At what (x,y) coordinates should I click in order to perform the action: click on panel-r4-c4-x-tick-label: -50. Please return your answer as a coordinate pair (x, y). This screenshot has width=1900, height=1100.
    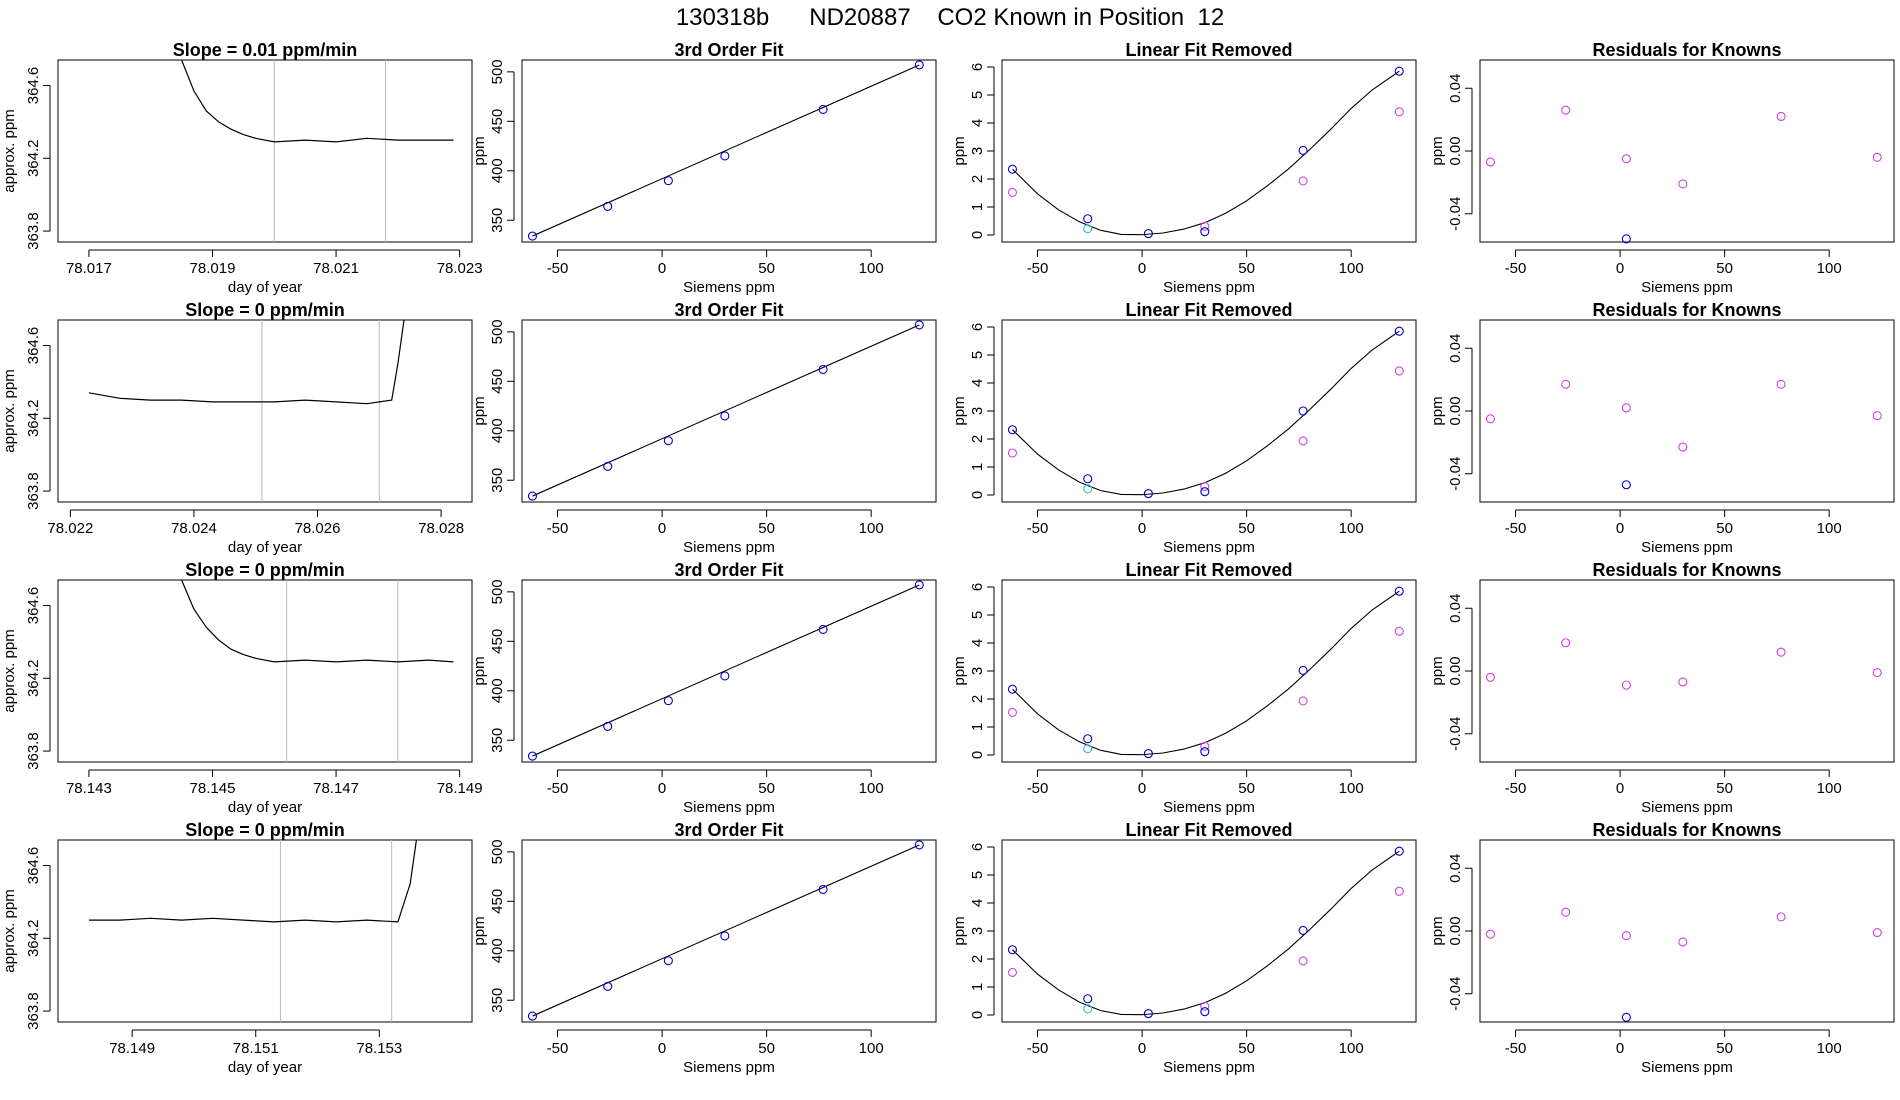
    Looking at the image, I should click on (1516, 1048).